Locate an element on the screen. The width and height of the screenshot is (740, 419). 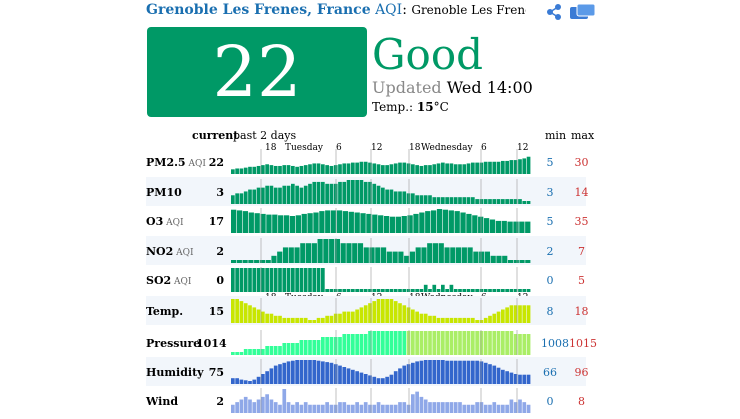
max-value: 18 is located at coordinates (581, 311).